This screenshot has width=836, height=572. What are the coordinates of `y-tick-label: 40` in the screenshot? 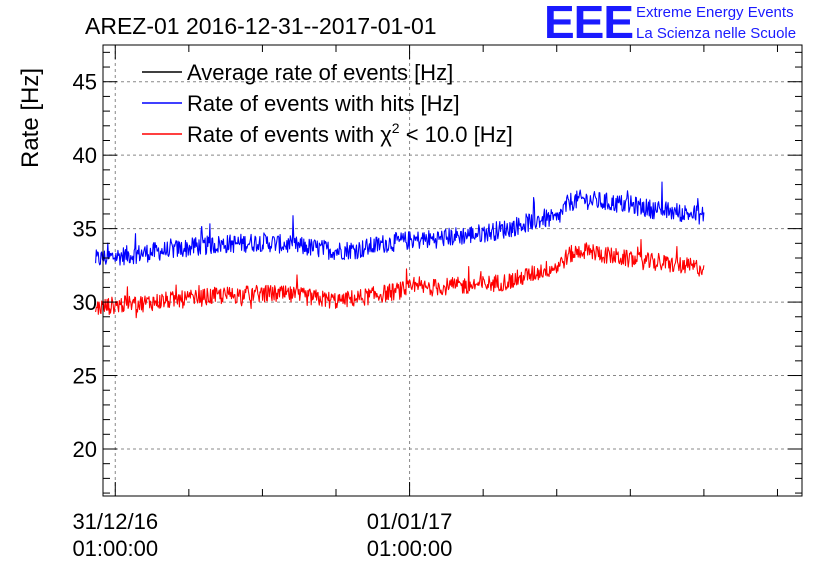 It's located at (85, 155).